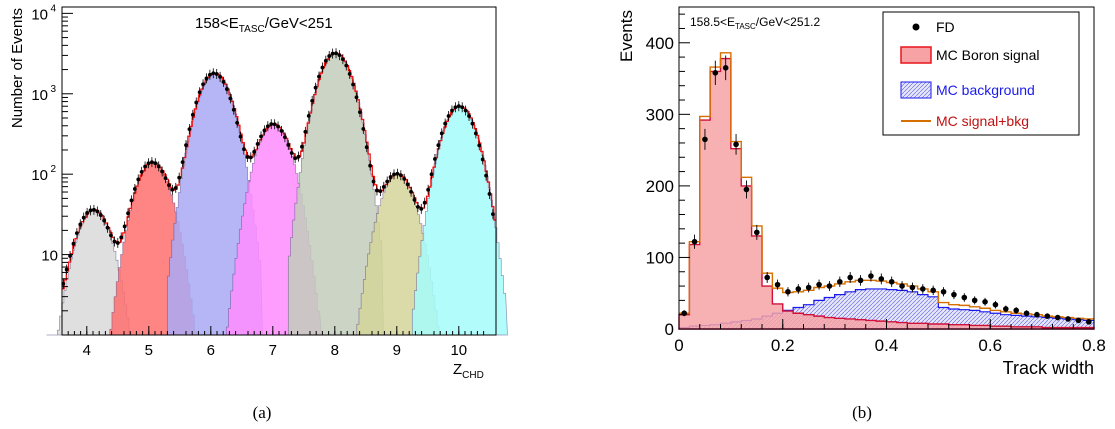  I want to click on legend-label-sum: MC signal+bkg, so click(982, 121).